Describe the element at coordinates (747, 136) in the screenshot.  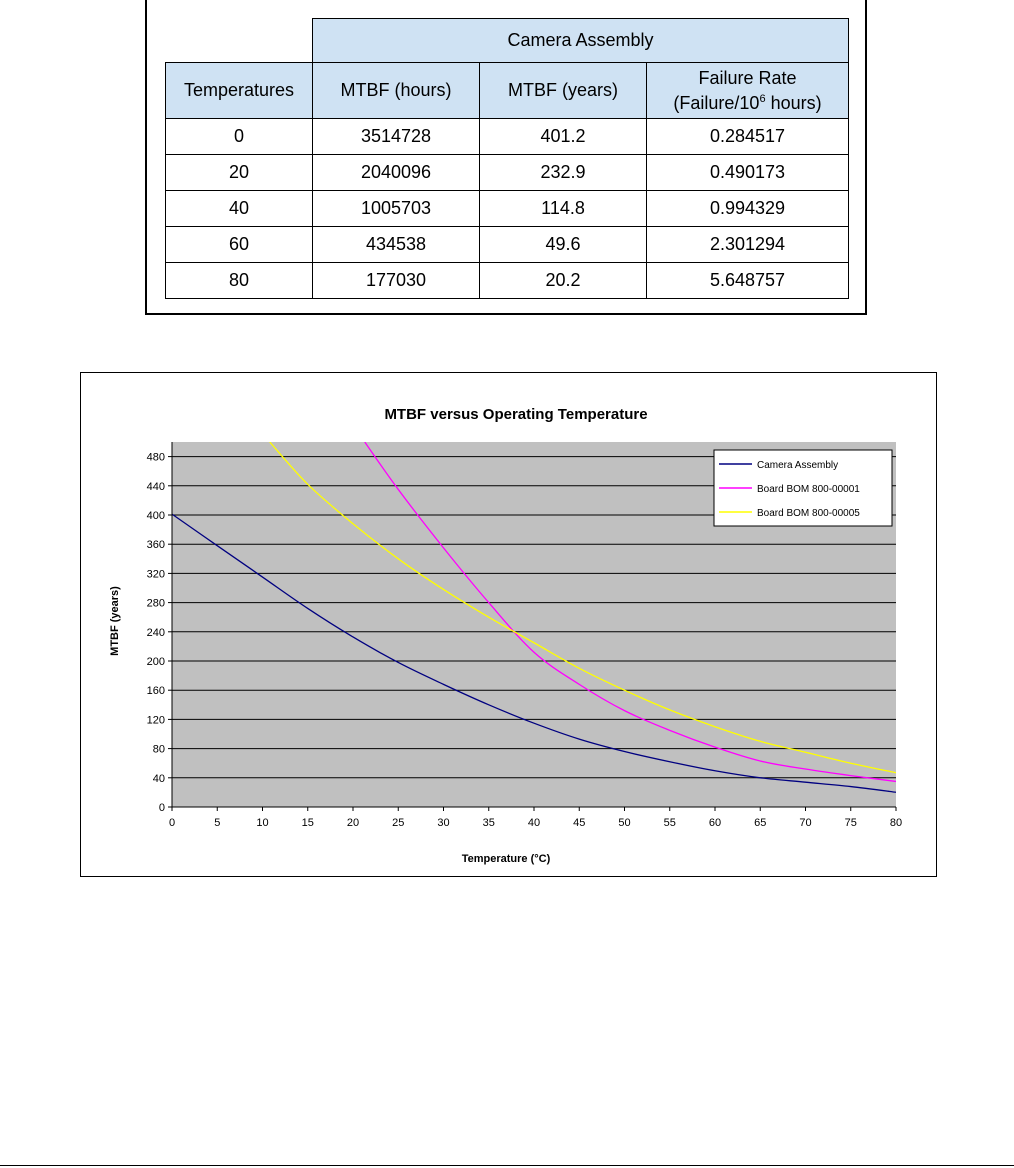
I see `cell-rate: 0.284517` at that location.